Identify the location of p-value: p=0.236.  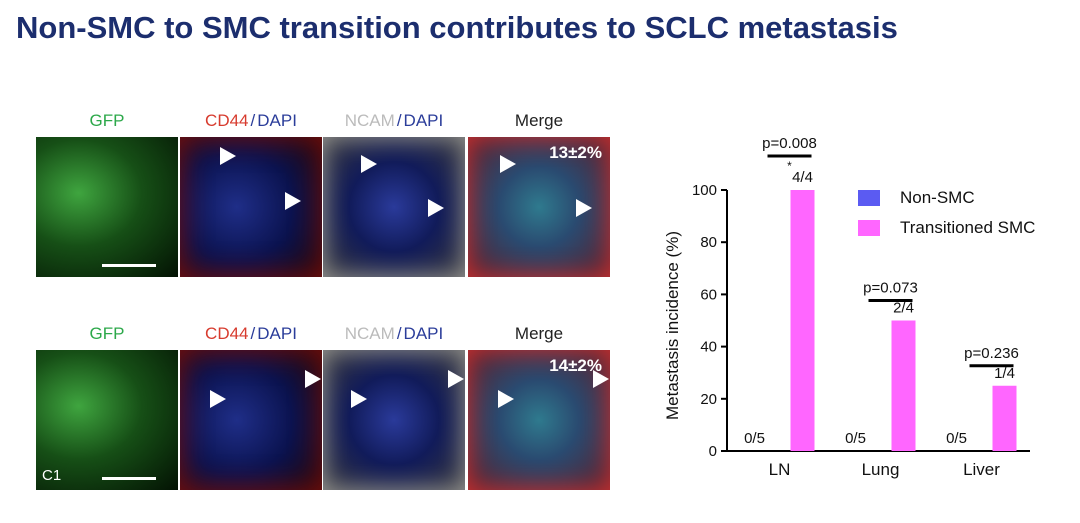
(991, 353).